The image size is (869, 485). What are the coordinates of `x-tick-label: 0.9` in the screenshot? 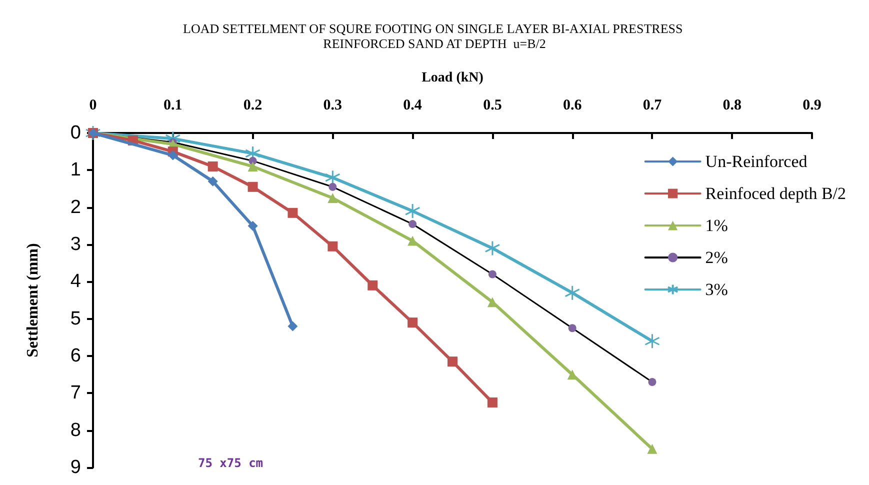 It's located at (812, 106).